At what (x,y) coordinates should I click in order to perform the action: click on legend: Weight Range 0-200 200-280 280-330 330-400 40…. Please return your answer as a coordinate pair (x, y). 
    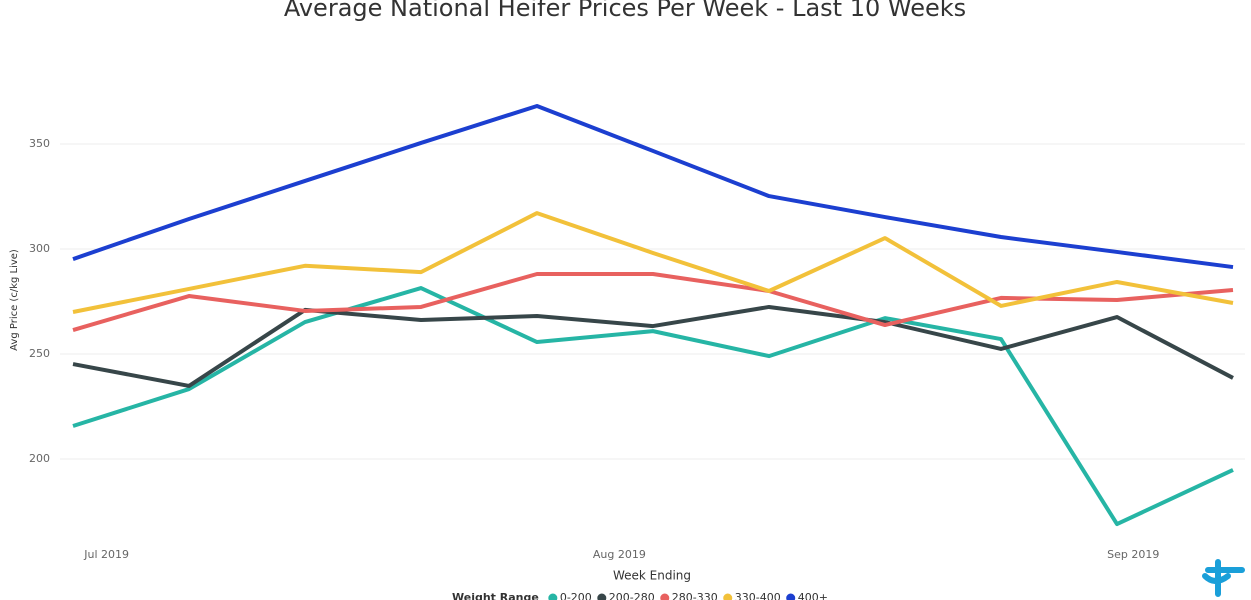
    Looking at the image, I should click on (640, 595).